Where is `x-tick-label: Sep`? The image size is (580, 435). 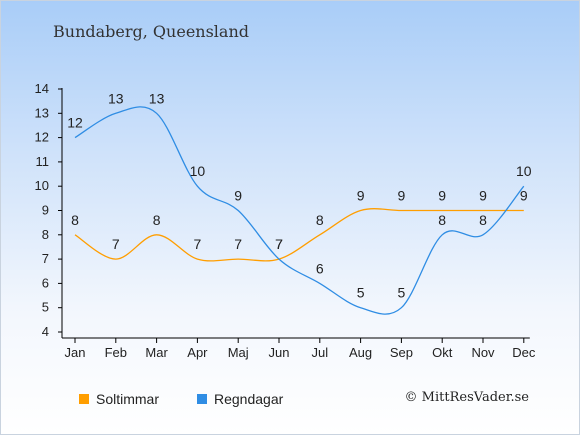
x-tick-label: Sep is located at coordinates (401, 352).